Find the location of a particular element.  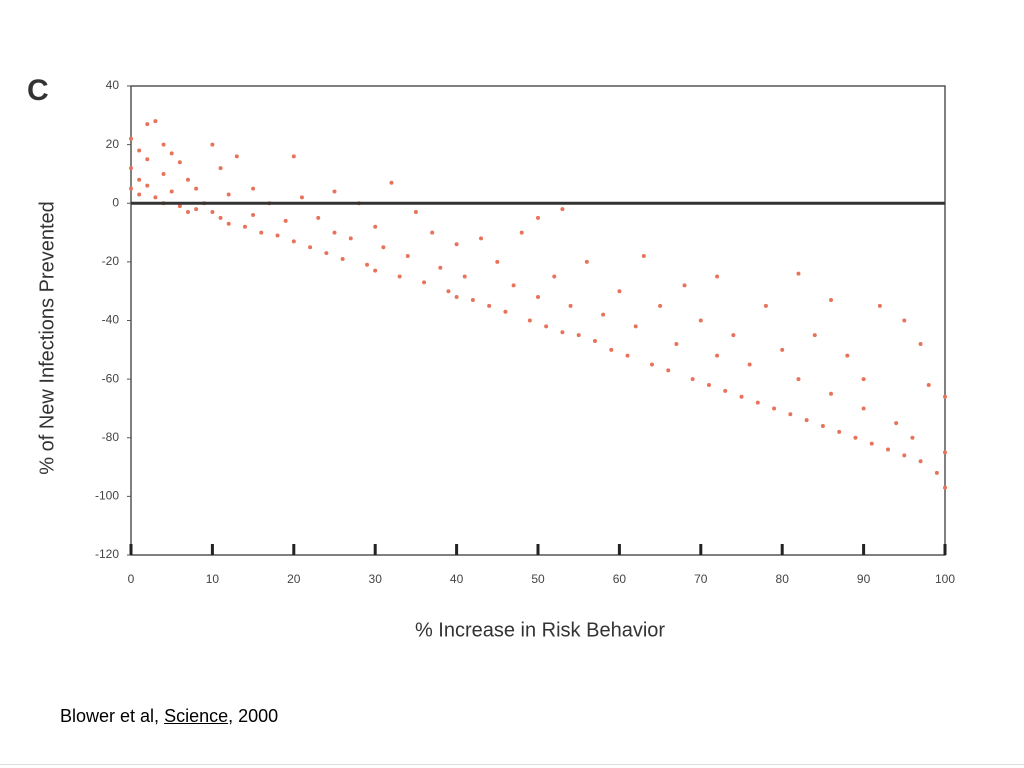

y-tick-label: -80 is located at coordinates (111, 437).